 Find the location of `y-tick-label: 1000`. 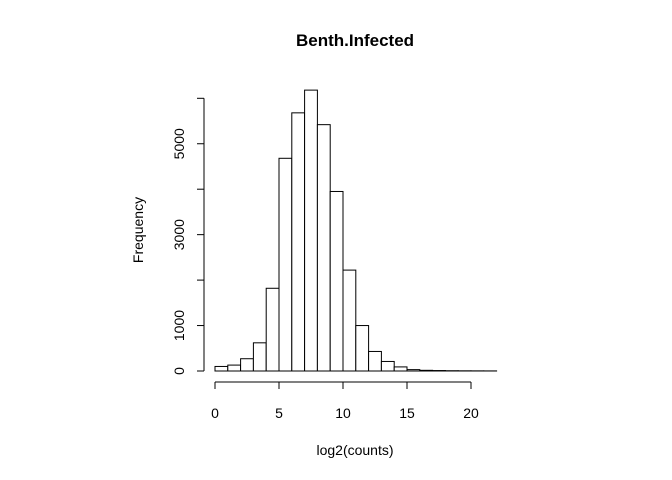

y-tick-label: 1000 is located at coordinates (179, 325).